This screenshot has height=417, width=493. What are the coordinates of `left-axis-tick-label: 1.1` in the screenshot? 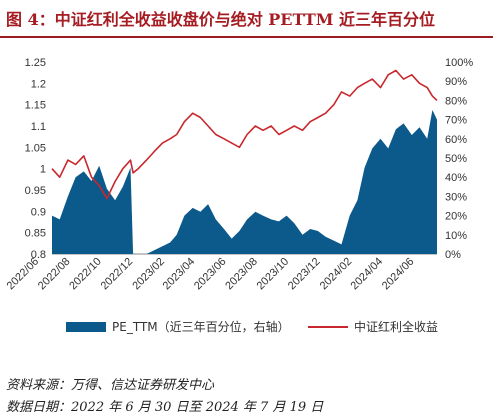 It's located at (38, 127).